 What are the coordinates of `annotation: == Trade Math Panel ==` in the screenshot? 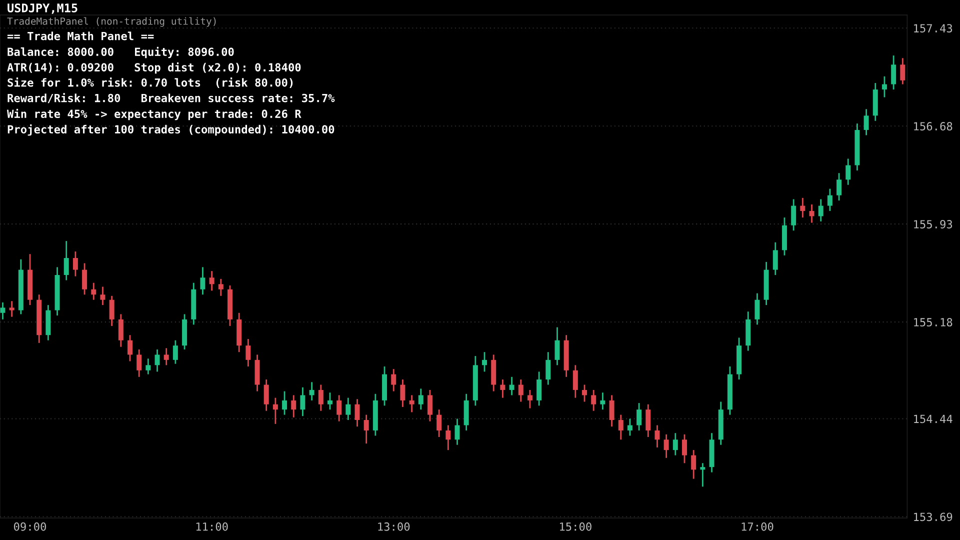 It's located at (80, 36).